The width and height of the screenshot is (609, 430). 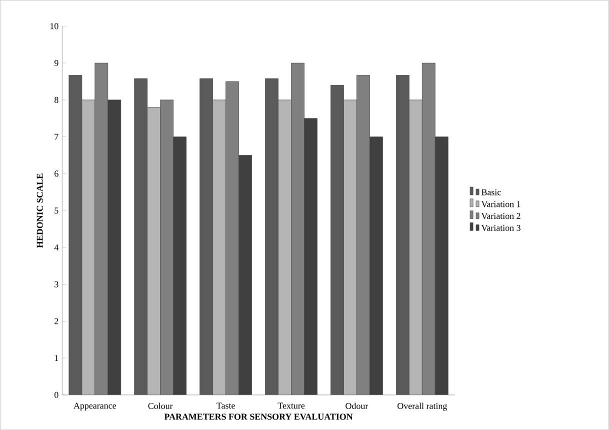 What do you see at coordinates (225, 405) in the screenshot?
I see `x-tick-label: Taste` at bounding box center [225, 405].